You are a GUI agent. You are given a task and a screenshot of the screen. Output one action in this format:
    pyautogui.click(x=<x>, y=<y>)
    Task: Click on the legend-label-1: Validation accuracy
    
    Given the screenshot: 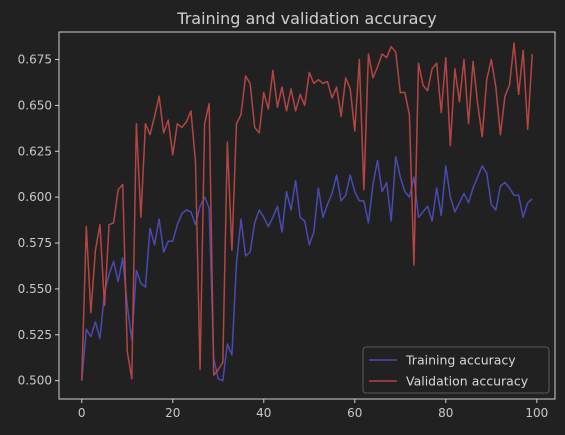 What is the action you would take?
    pyautogui.click(x=467, y=381)
    